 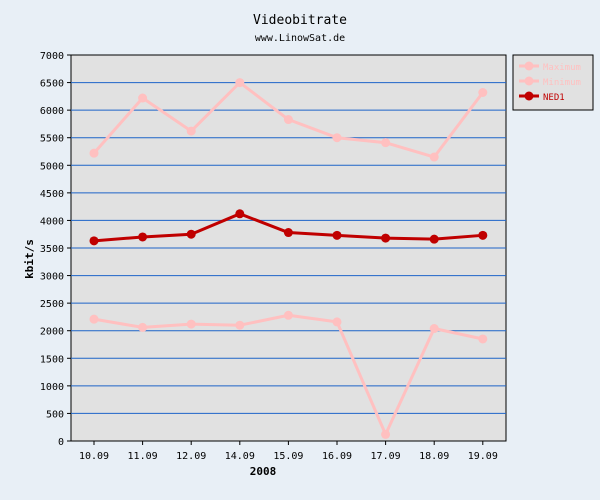 I want to click on y-tick-label: 1500, so click(x=52, y=359).